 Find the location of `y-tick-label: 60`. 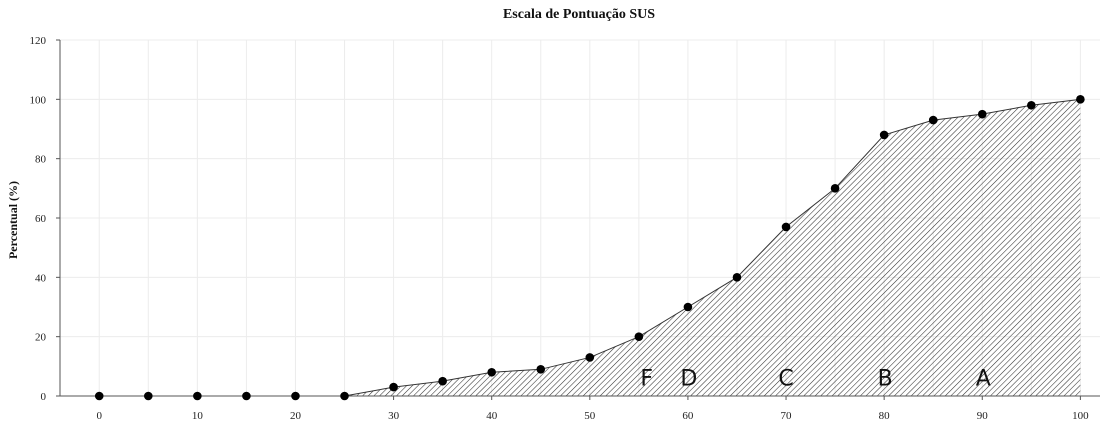

y-tick-label: 60 is located at coordinates (41, 219).